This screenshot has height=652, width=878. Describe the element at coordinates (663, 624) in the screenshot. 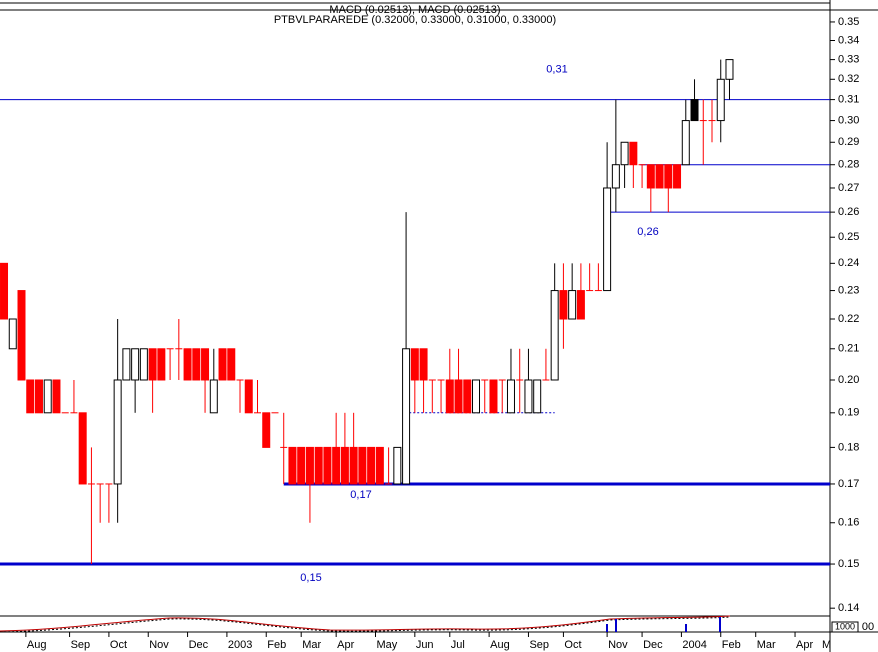

I see `indicator-bars` at that location.